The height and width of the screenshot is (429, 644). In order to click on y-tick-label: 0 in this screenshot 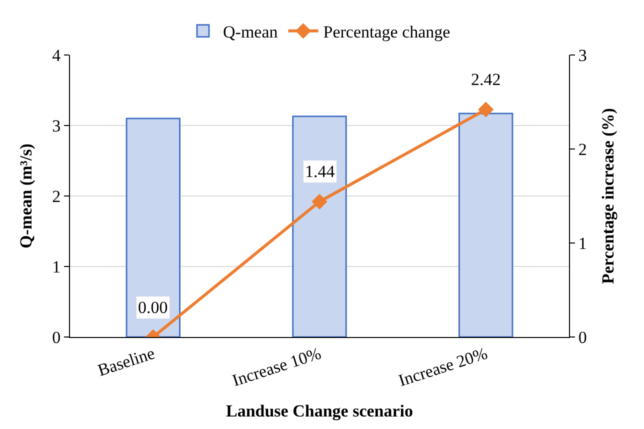, I will do `click(56, 337)`.